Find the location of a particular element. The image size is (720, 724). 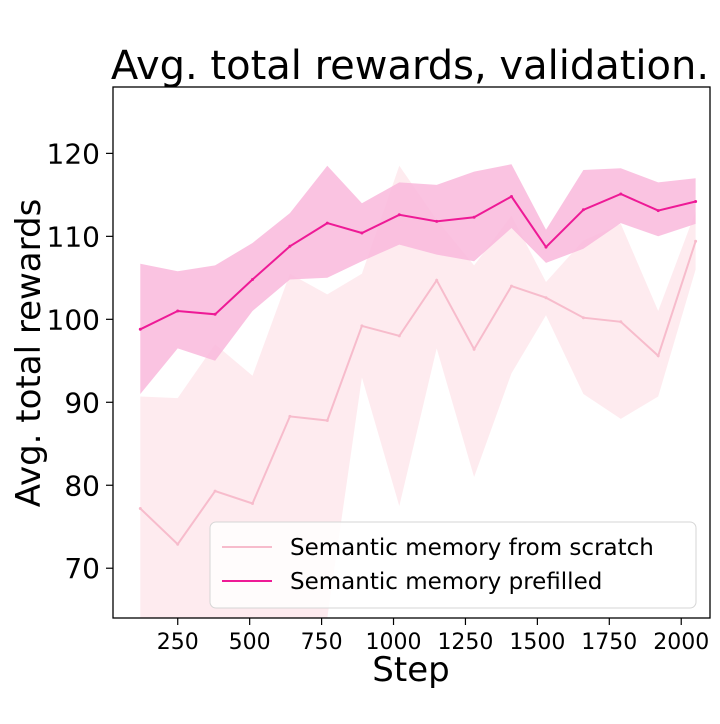

x-axis-label: Step is located at coordinates (410, 670).